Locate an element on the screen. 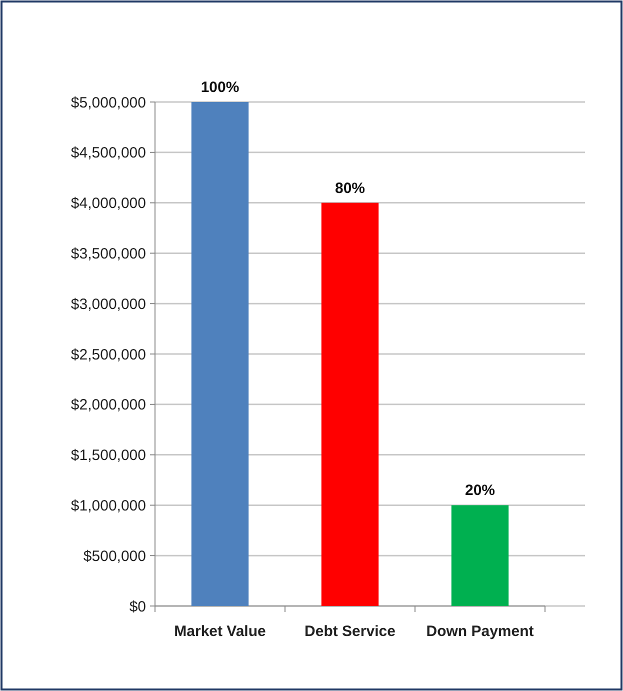 This screenshot has height=691, width=623. y-tick-label: $0 is located at coordinates (137, 607).